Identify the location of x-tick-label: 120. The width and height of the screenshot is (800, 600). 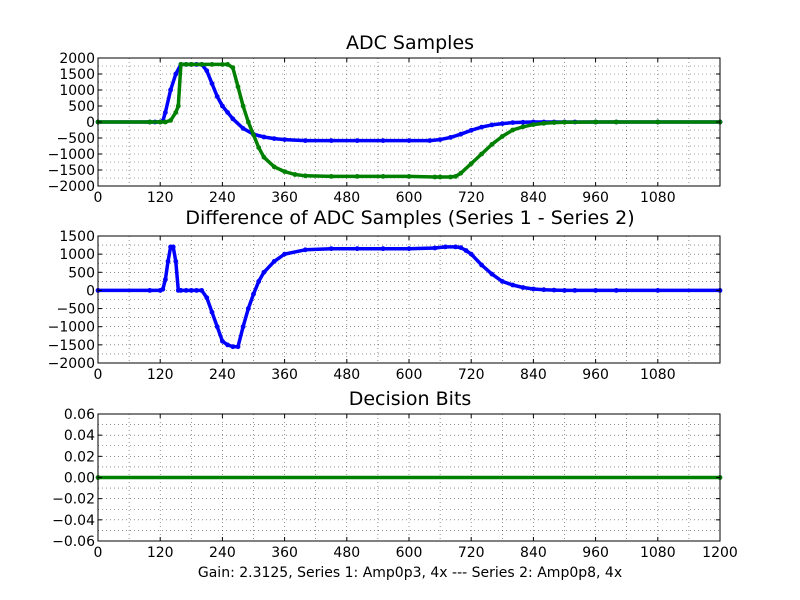
(160, 198).